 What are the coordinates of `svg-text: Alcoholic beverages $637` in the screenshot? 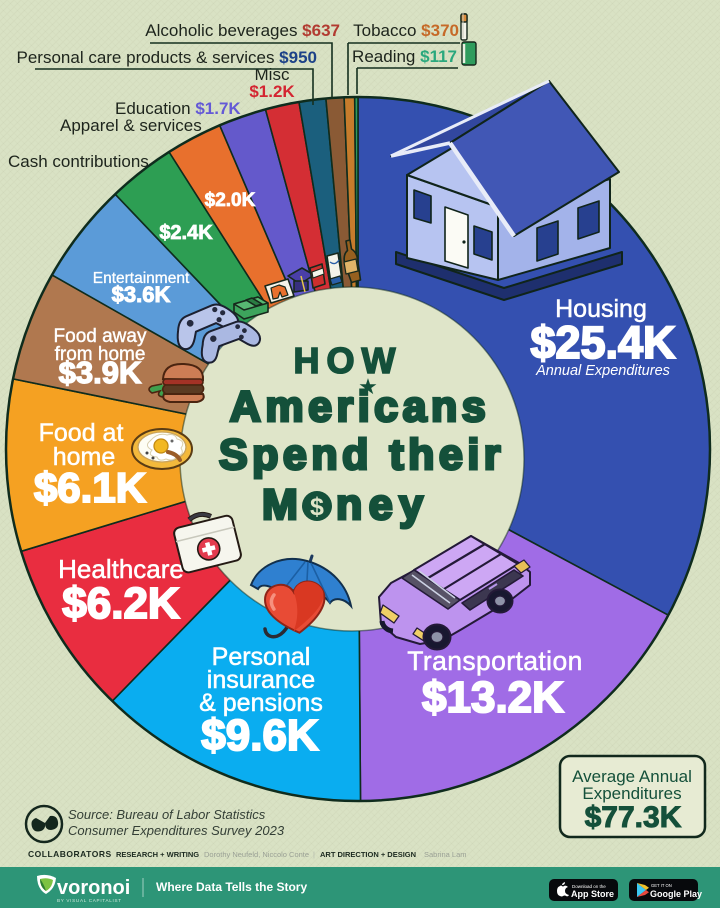 It's located at (242, 30).